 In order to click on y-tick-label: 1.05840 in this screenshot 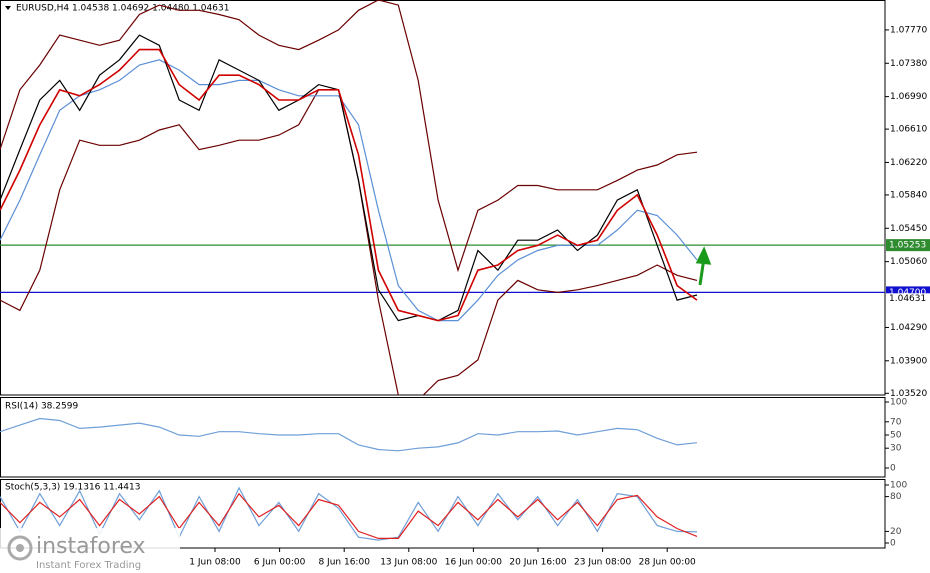, I will do `click(908, 195)`.